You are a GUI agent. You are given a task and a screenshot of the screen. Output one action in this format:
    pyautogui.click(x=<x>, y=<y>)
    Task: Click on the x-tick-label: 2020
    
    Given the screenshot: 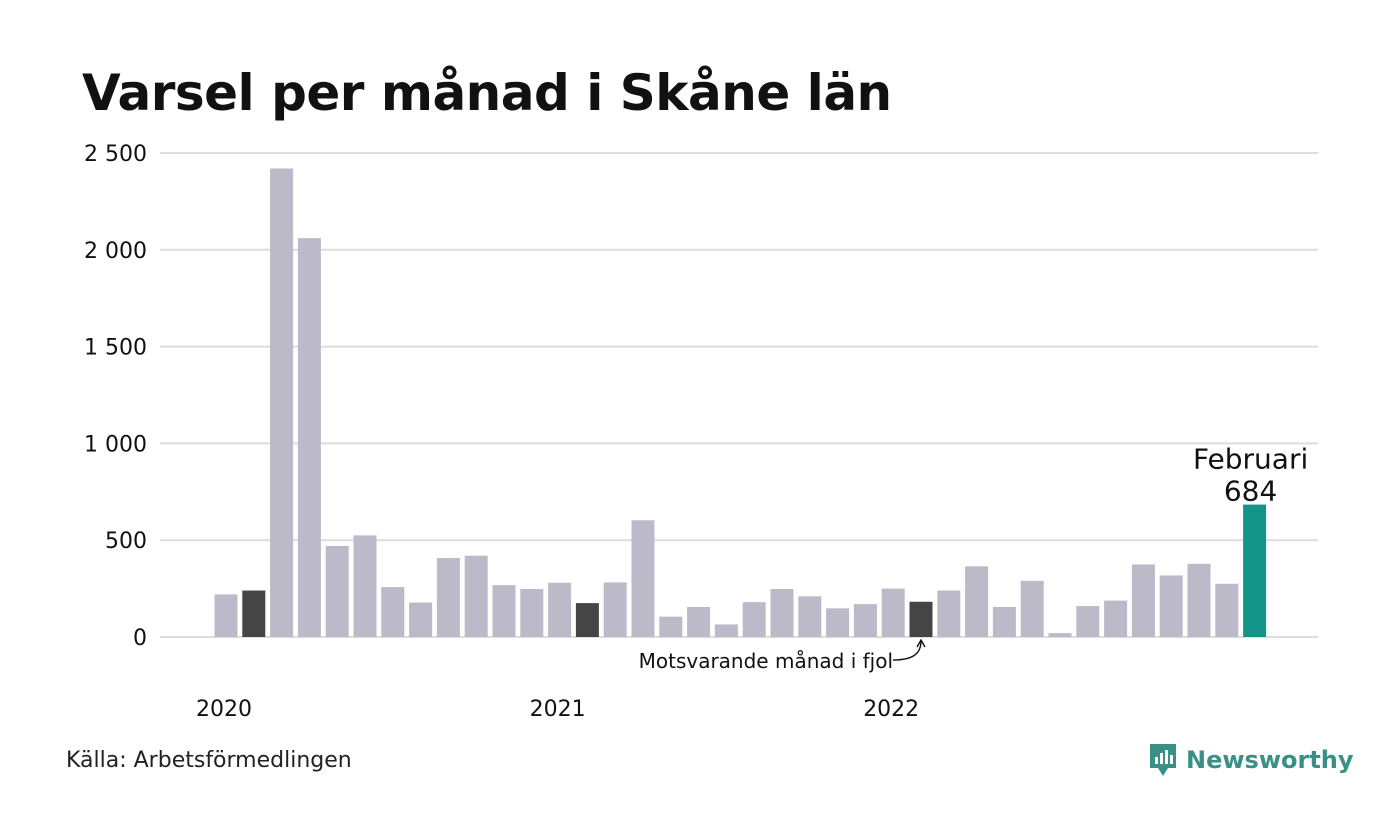 What is the action you would take?
    pyautogui.click(x=224, y=709)
    